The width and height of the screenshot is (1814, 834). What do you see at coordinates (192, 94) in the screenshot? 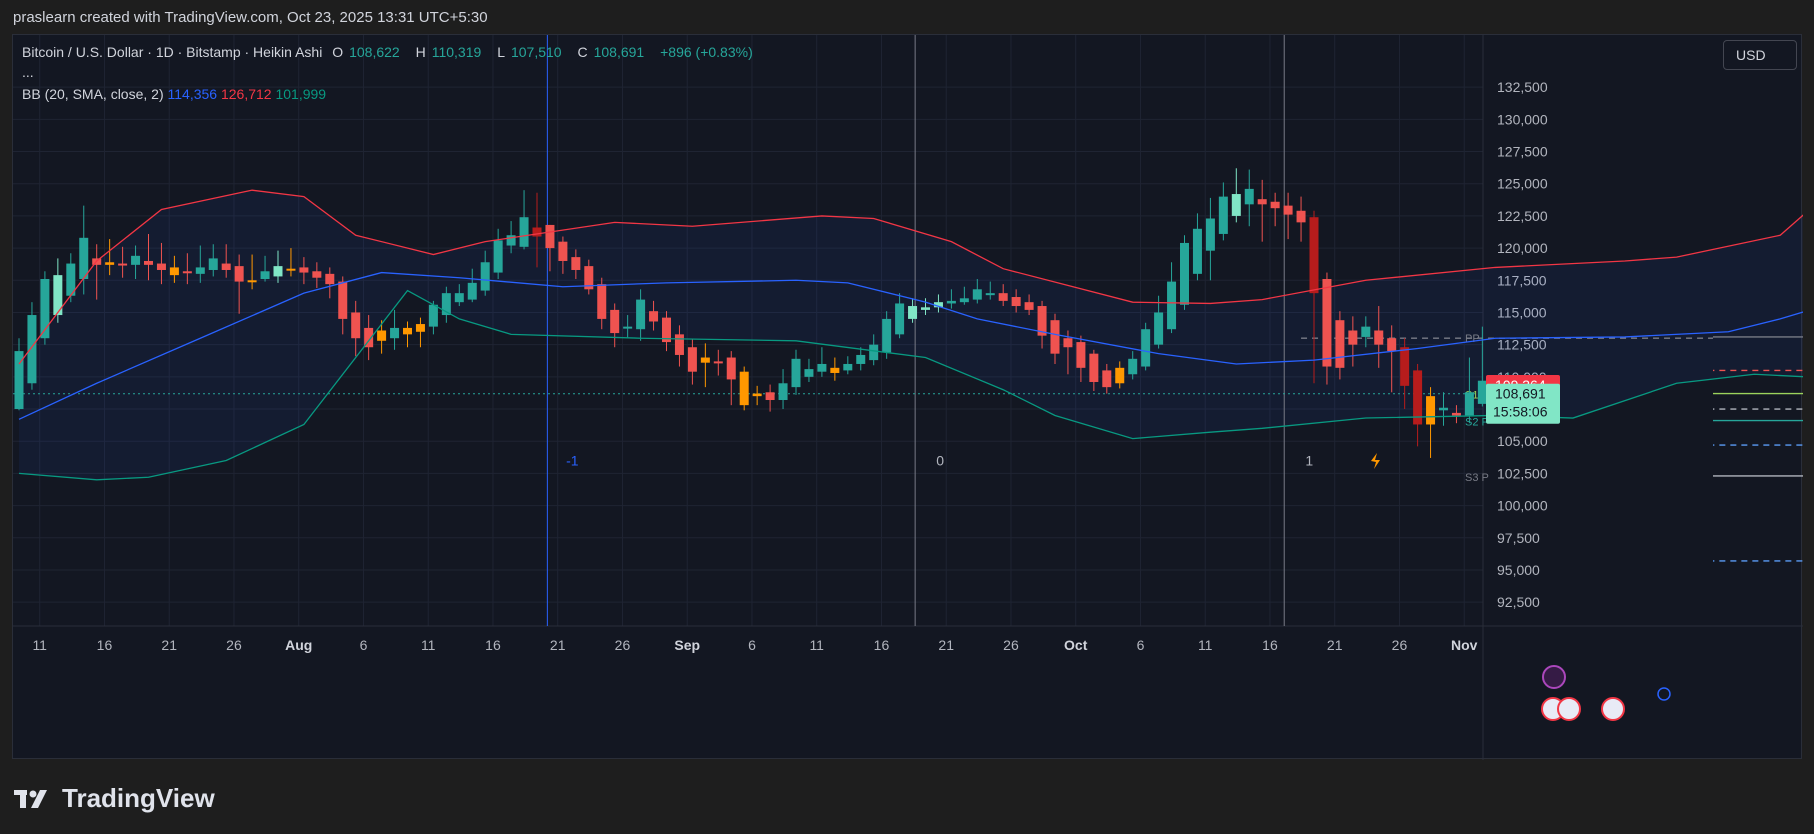
I see `bb-basis-value: 114,356` at bounding box center [192, 94].